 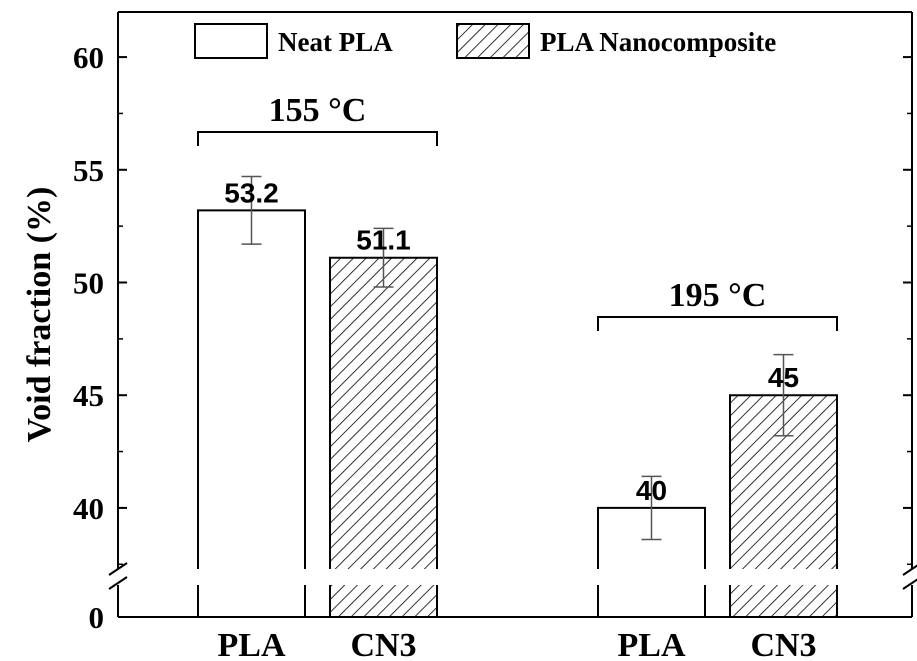 What do you see at coordinates (335, 42) in the screenshot?
I see `legend-label: Neat PLA` at bounding box center [335, 42].